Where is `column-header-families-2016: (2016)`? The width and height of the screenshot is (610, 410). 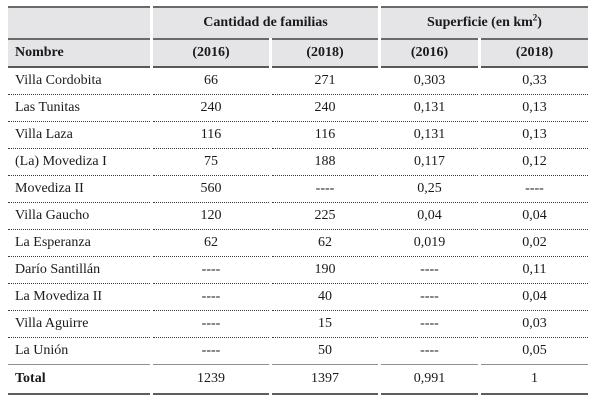
column-header-families-2016: (2016) is located at coordinates (211, 53).